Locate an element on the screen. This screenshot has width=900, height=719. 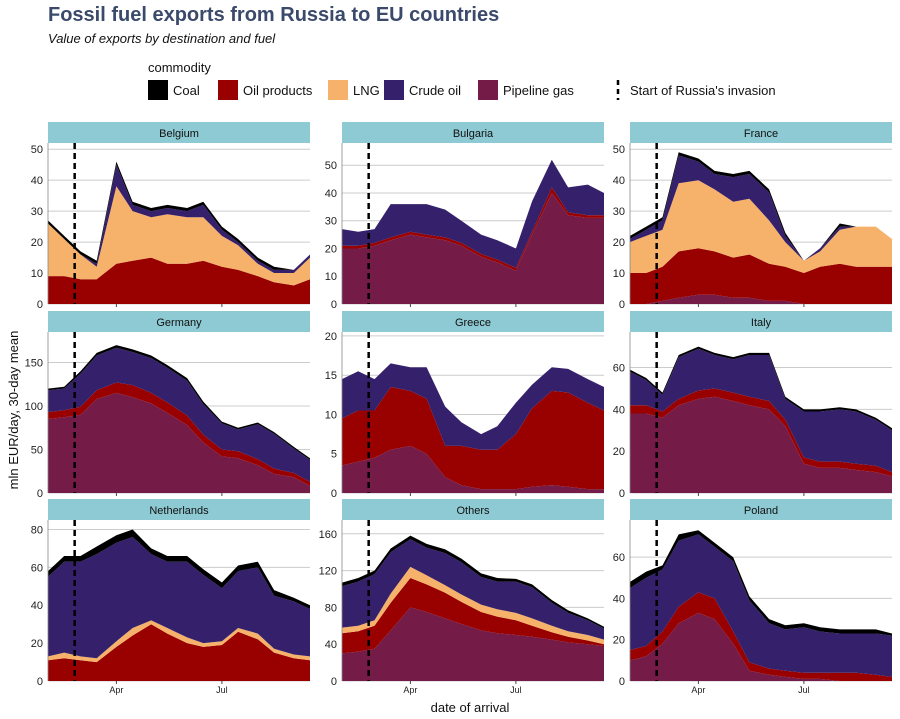
area-pipeline-gas-italy is located at coordinates (761, 444).